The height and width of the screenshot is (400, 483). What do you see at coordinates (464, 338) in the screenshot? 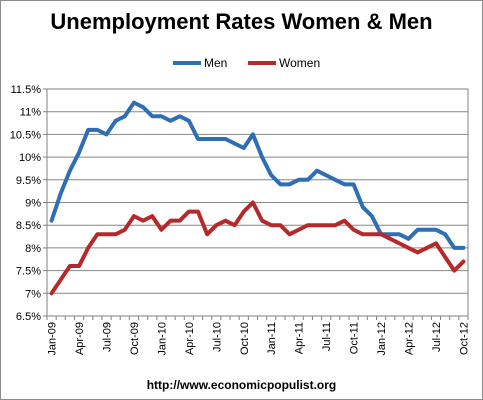
I see `x-tick-label: Oct-12` at bounding box center [464, 338].